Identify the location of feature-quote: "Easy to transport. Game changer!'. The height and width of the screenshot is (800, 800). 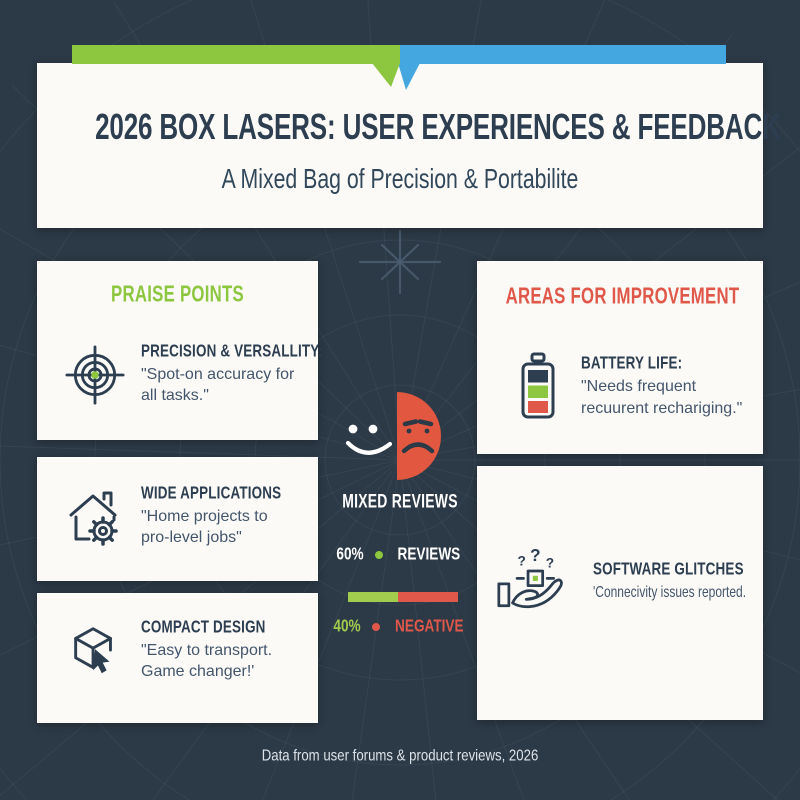
(207, 661).